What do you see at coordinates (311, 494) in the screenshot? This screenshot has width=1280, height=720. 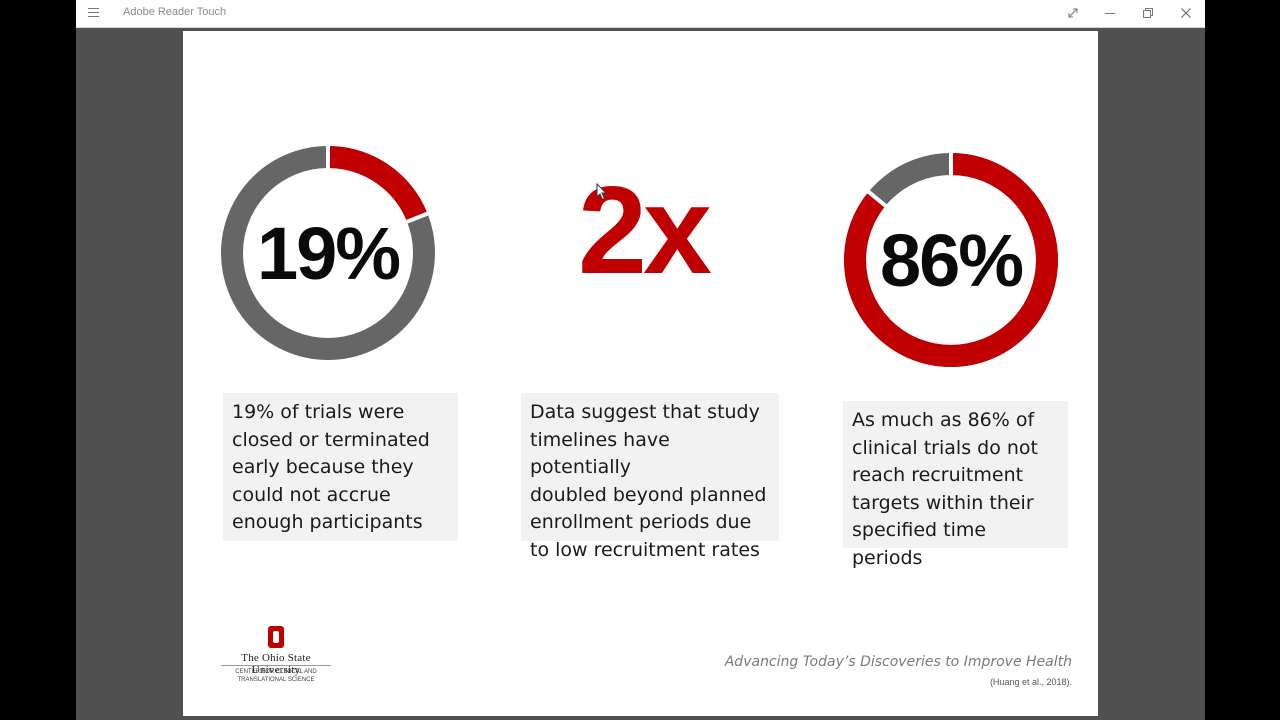 I see `caption-line: could not accrue` at bounding box center [311, 494].